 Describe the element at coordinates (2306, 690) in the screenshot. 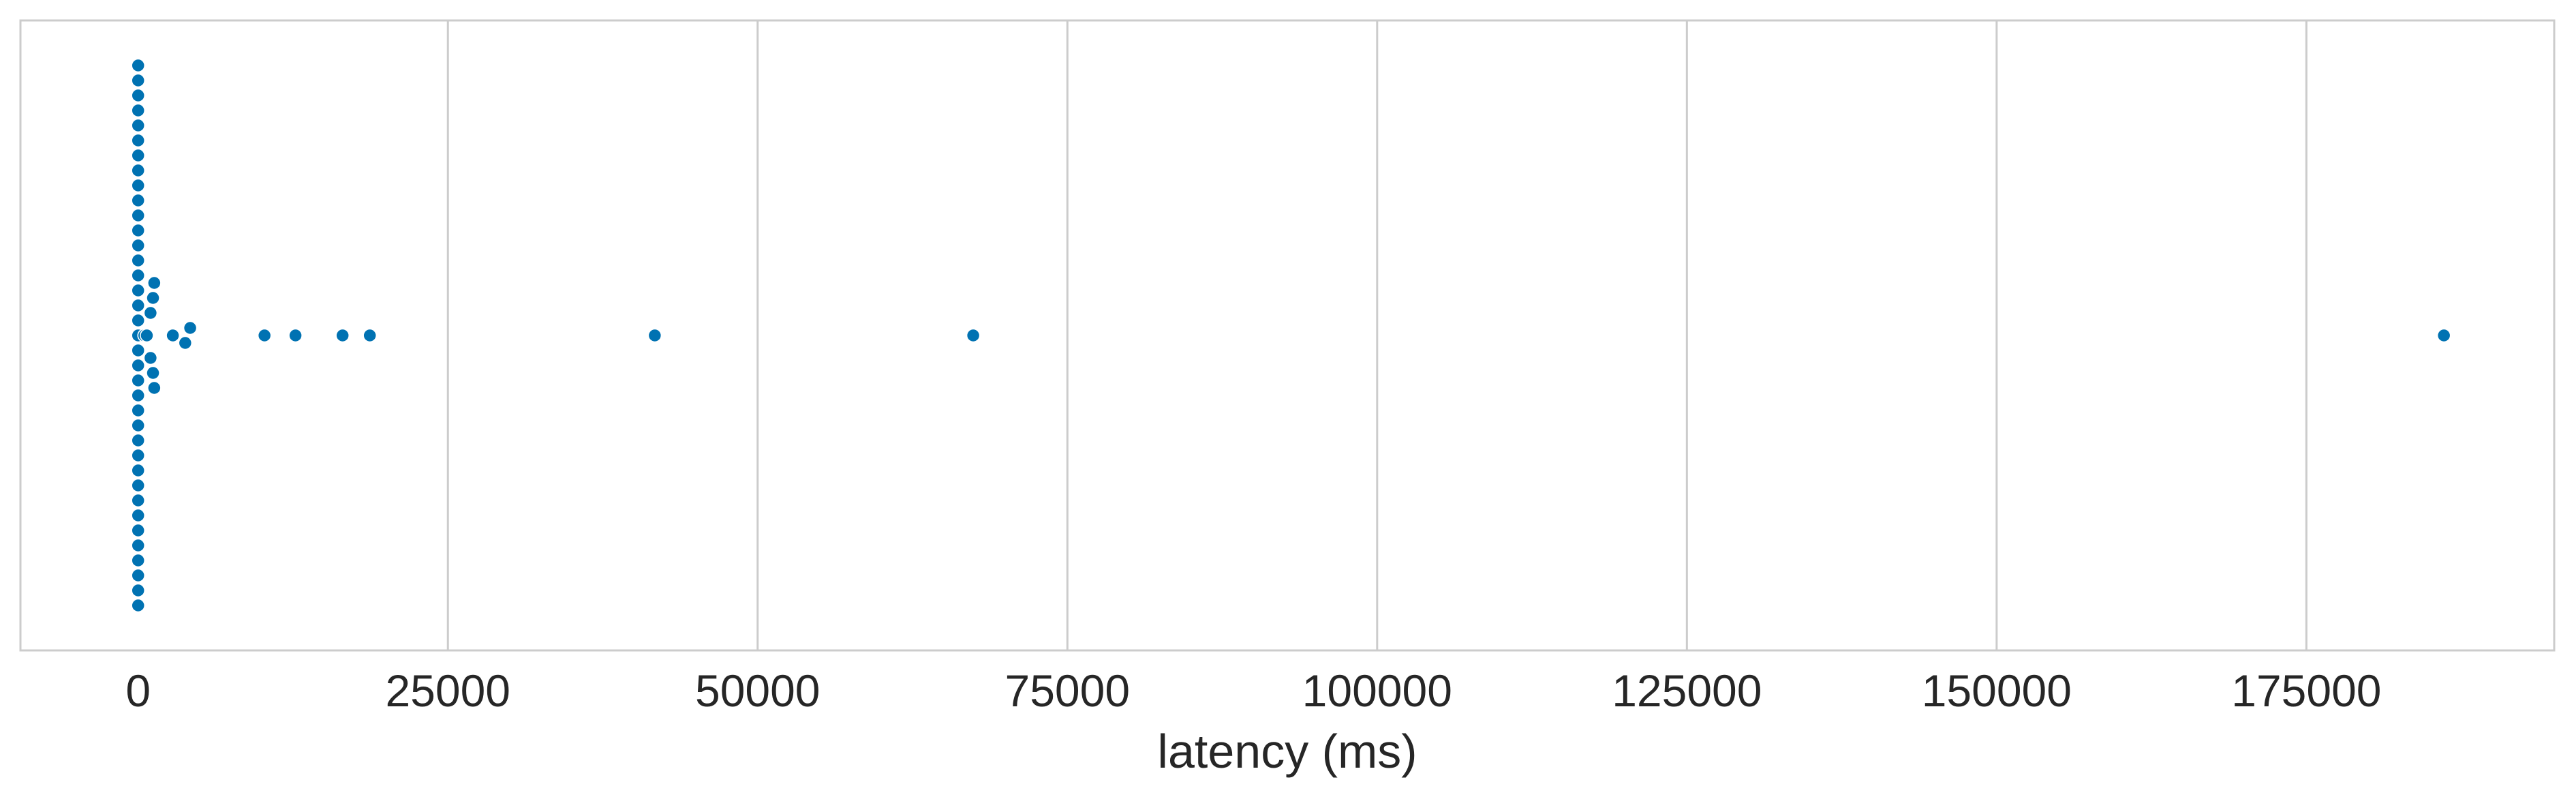

I see `x-tick-label: 175000` at that location.